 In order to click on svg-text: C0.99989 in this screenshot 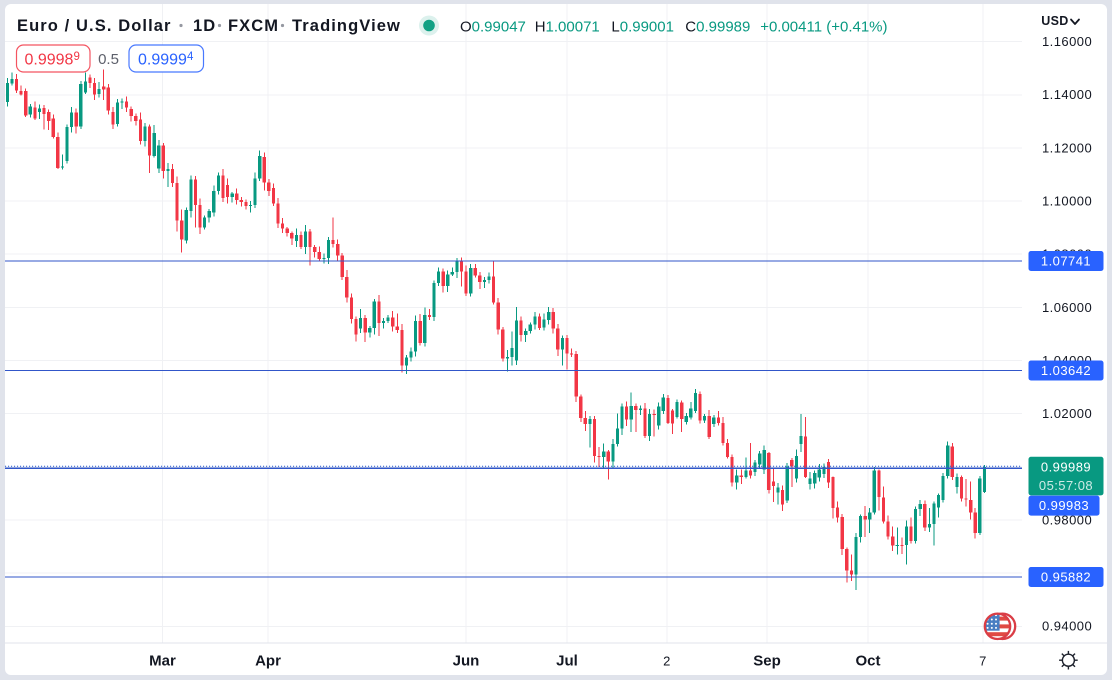, I will do `click(717, 27)`.